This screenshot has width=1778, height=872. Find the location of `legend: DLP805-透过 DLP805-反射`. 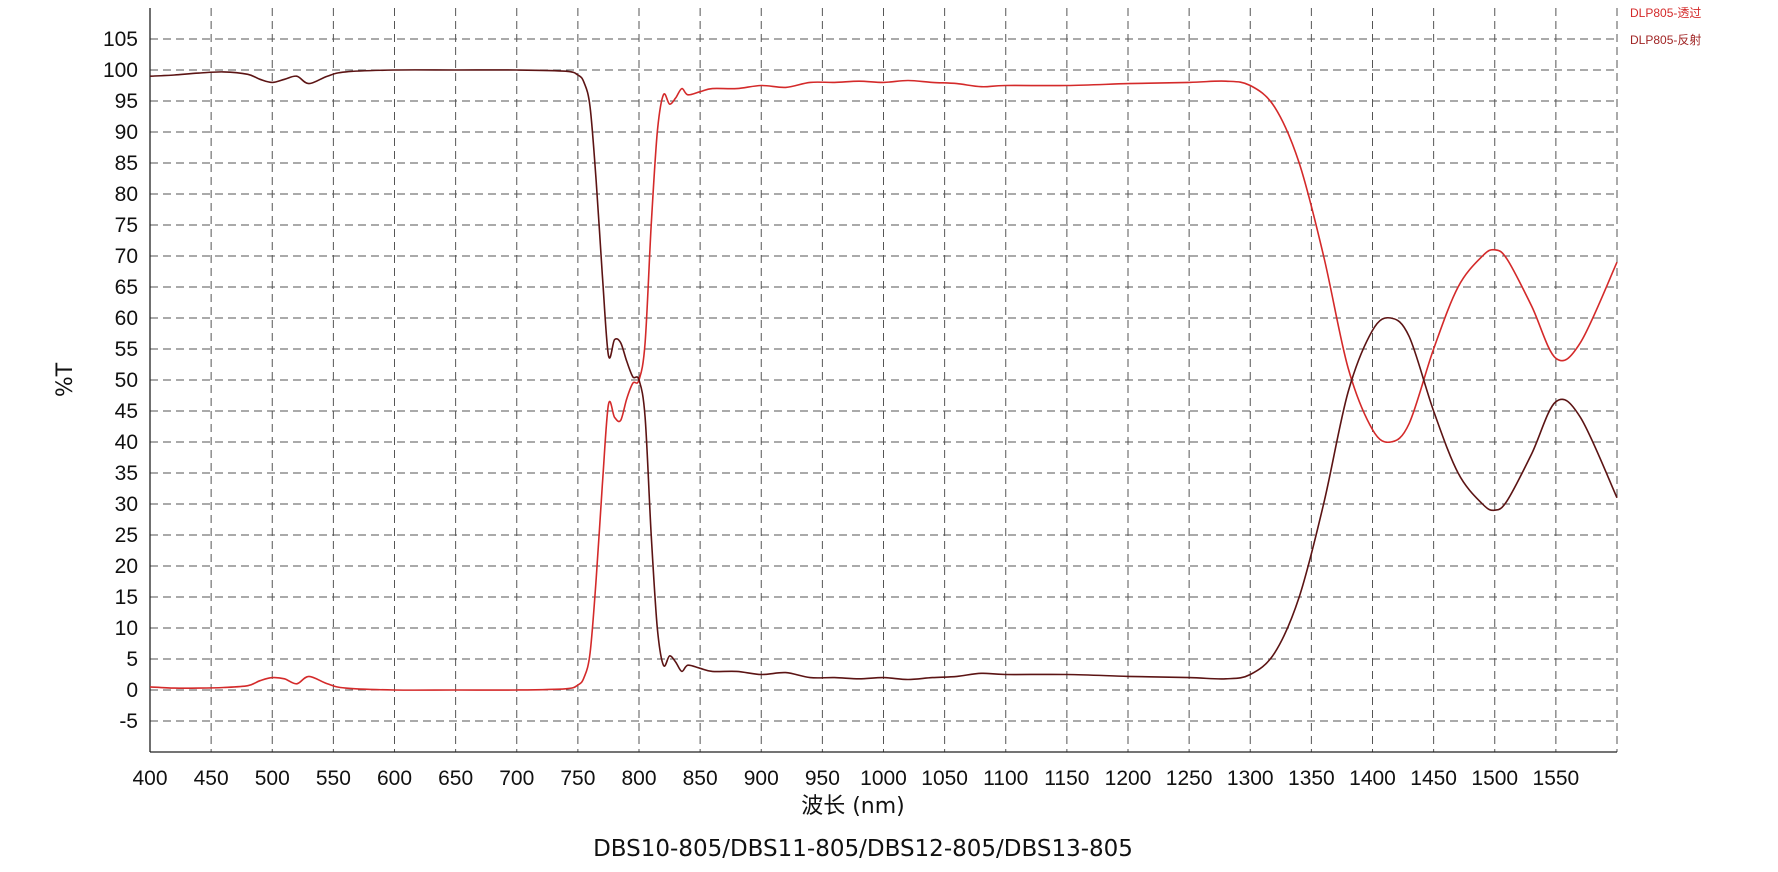

legend: DLP805-透过 DLP805-反射 is located at coordinates (1665, 26).